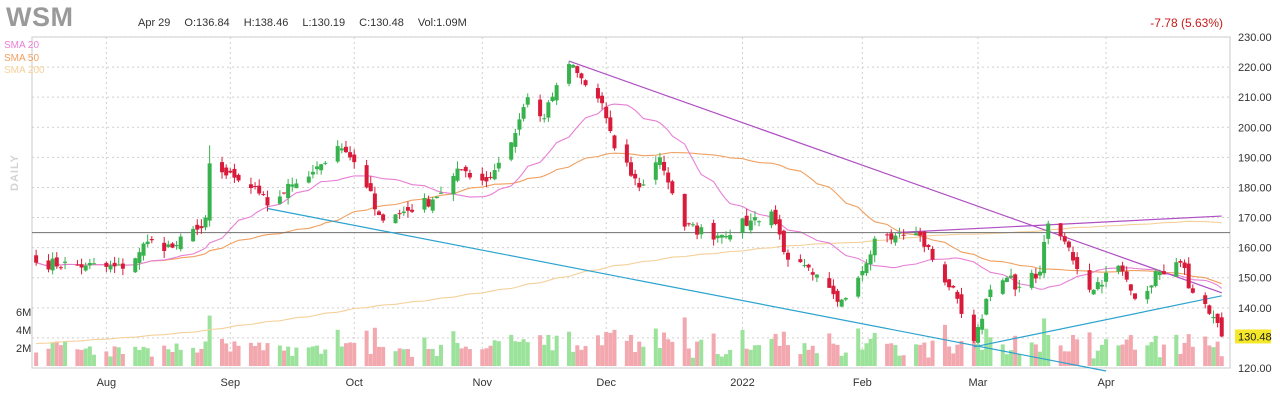 Image resolution: width=1280 pixels, height=405 pixels. I want to click on price-tick-label: 210.00, so click(1255, 98).